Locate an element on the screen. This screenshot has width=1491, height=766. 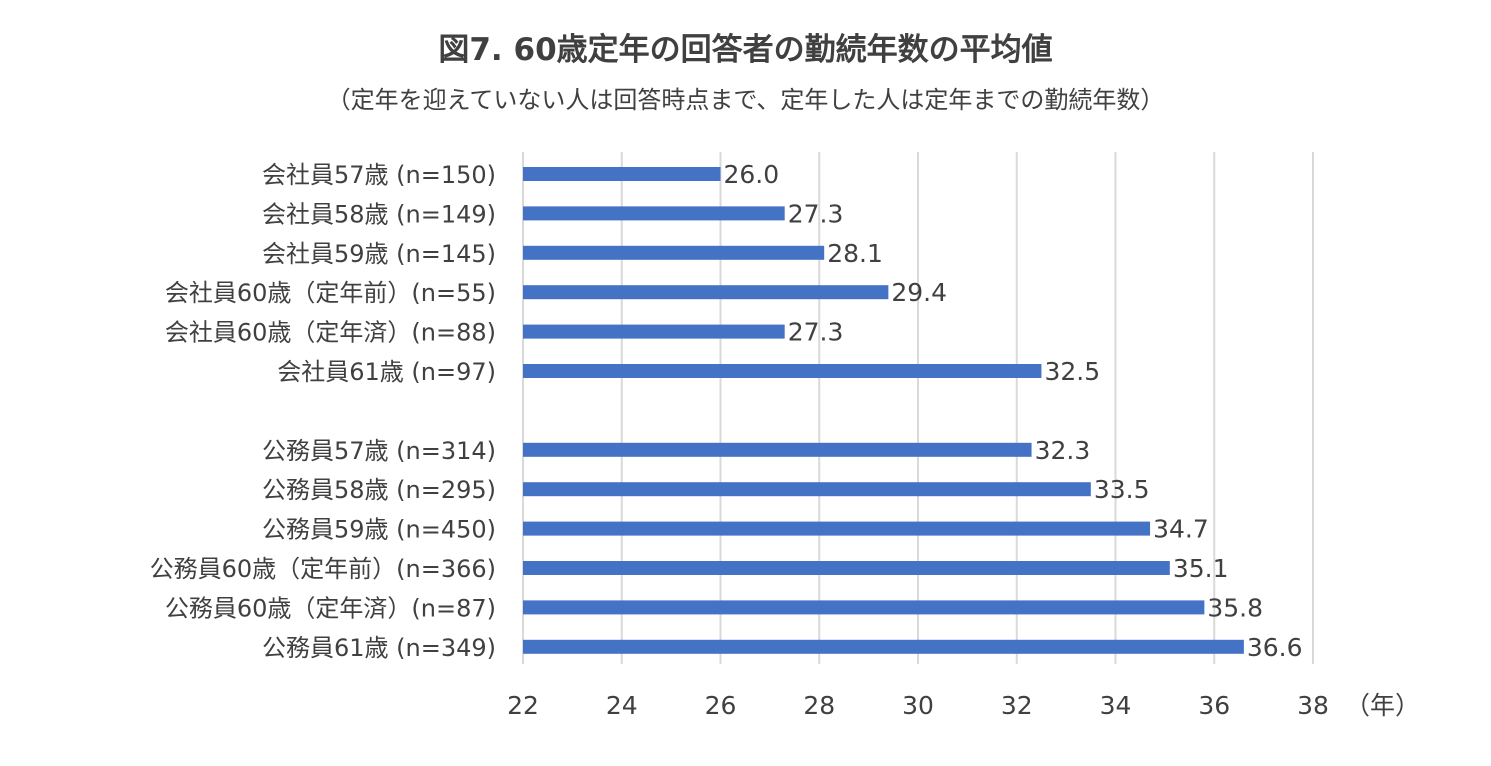
data-label: 35.8 is located at coordinates (1235, 607).